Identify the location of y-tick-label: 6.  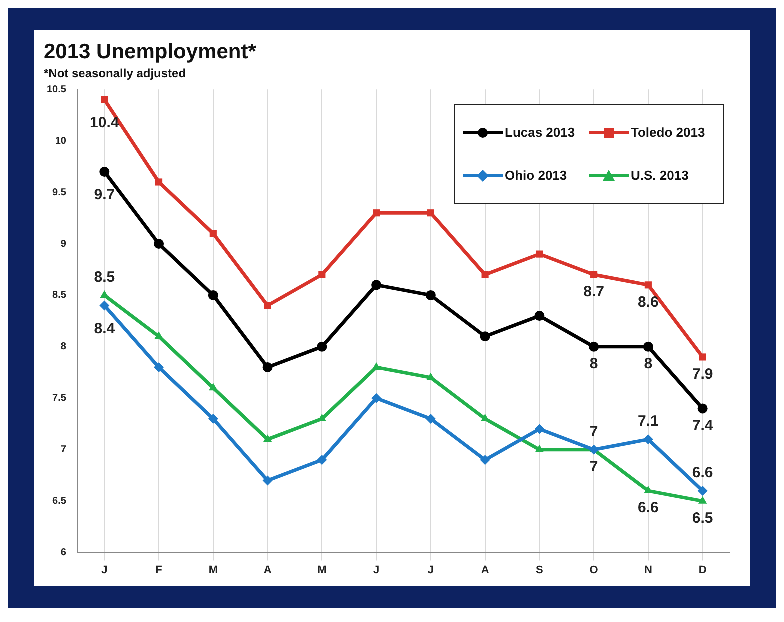
(63, 553).